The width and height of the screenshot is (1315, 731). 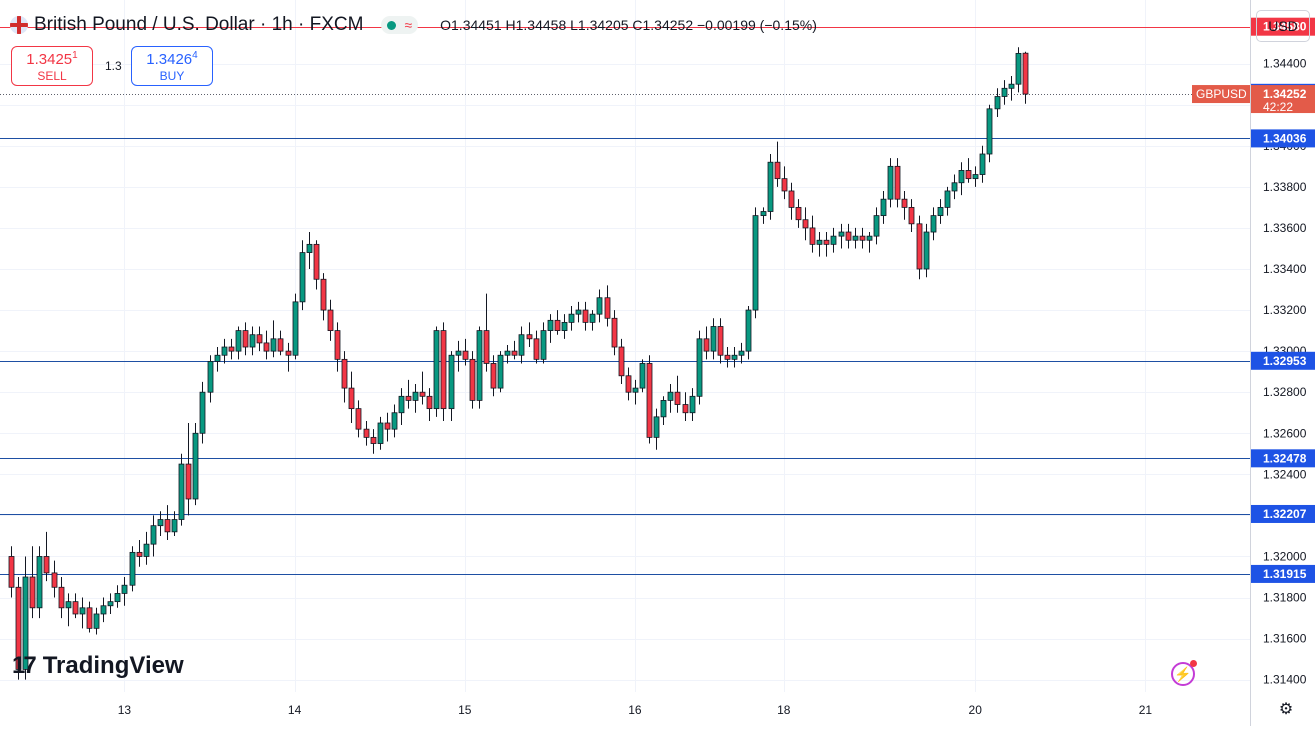 I want to click on sell-button: 1.34251 SELL, so click(x=52, y=66).